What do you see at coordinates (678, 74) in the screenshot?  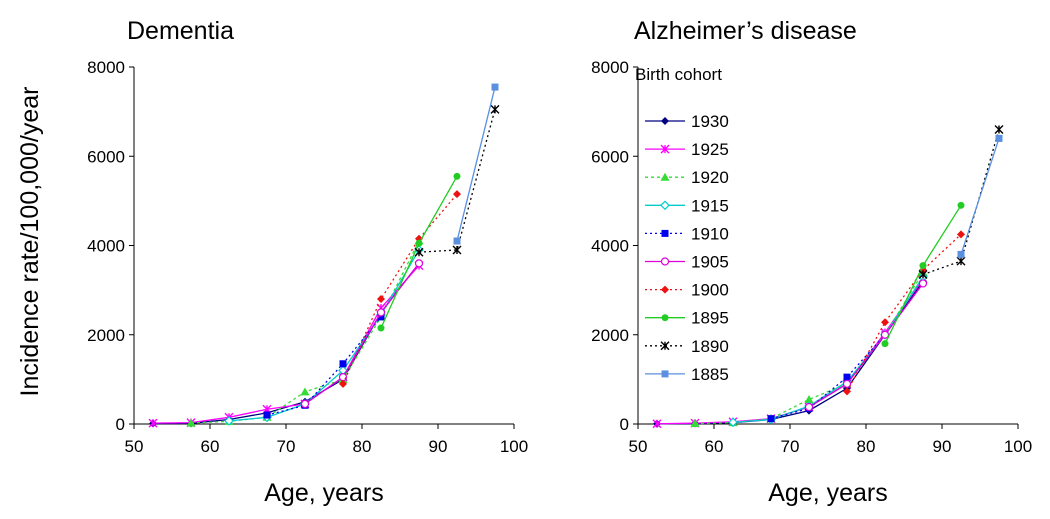 I see `legend-title: Birth cohort` at bounding box center [678, 74].